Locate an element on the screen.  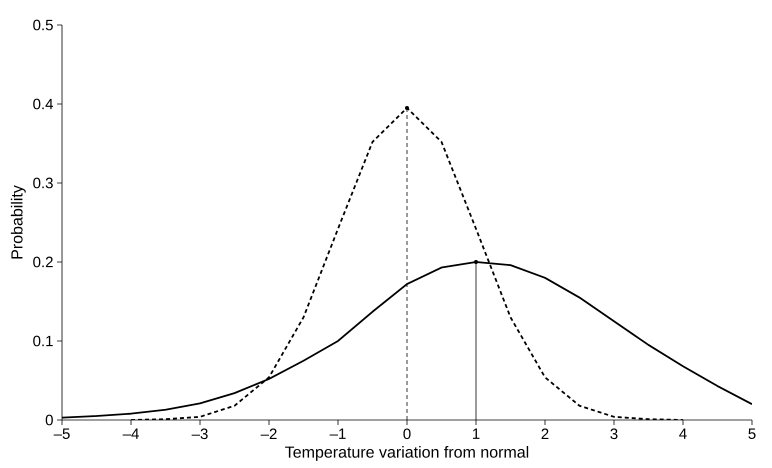
x-tick-label: –5 is located at coordinates (62, 433).